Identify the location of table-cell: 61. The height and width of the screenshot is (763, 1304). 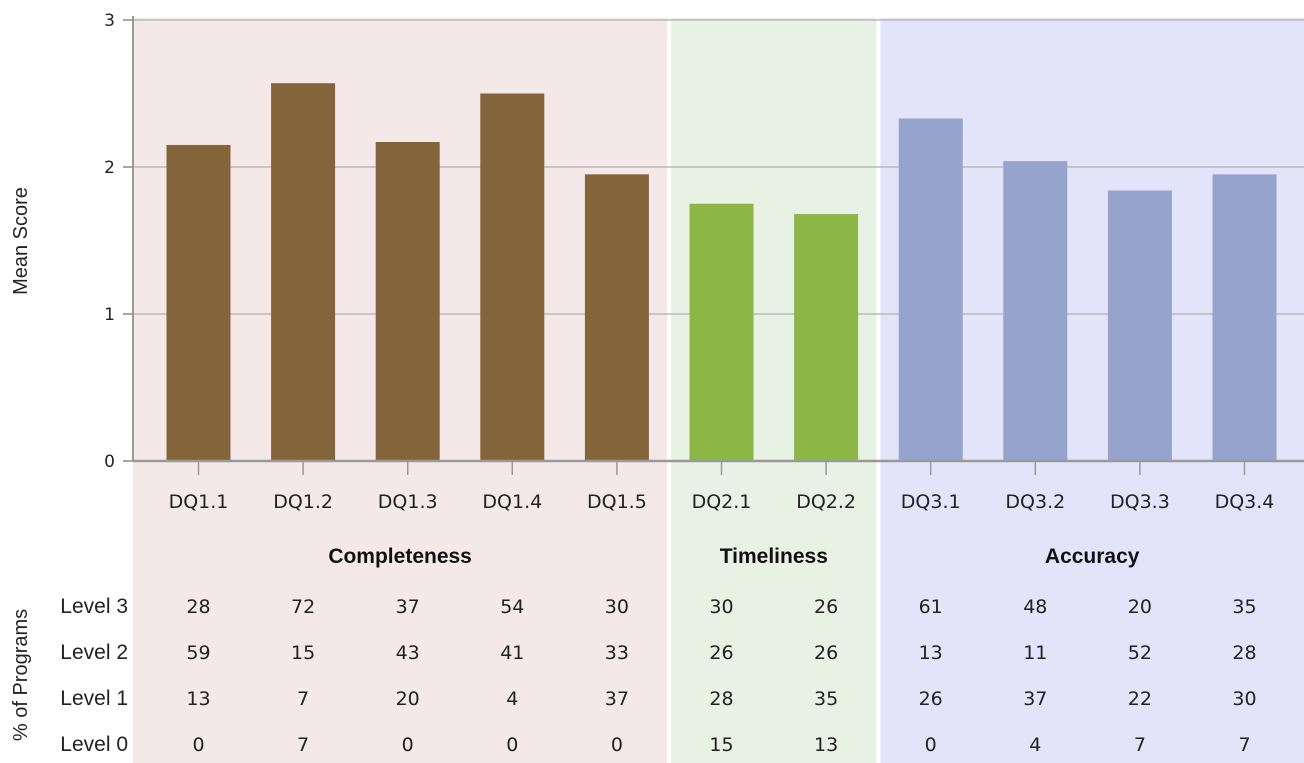
(931, 607).